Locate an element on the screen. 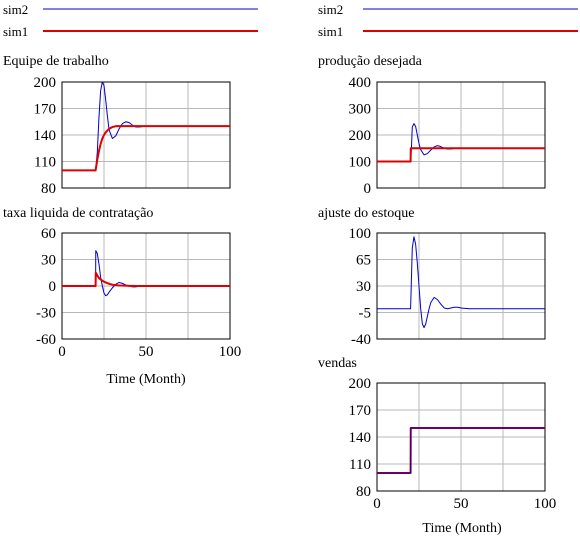 Image resolution: width=580 pixels, height=541 pixels. legend-left: sim2 sim1 is located at coordinates (130, 20).